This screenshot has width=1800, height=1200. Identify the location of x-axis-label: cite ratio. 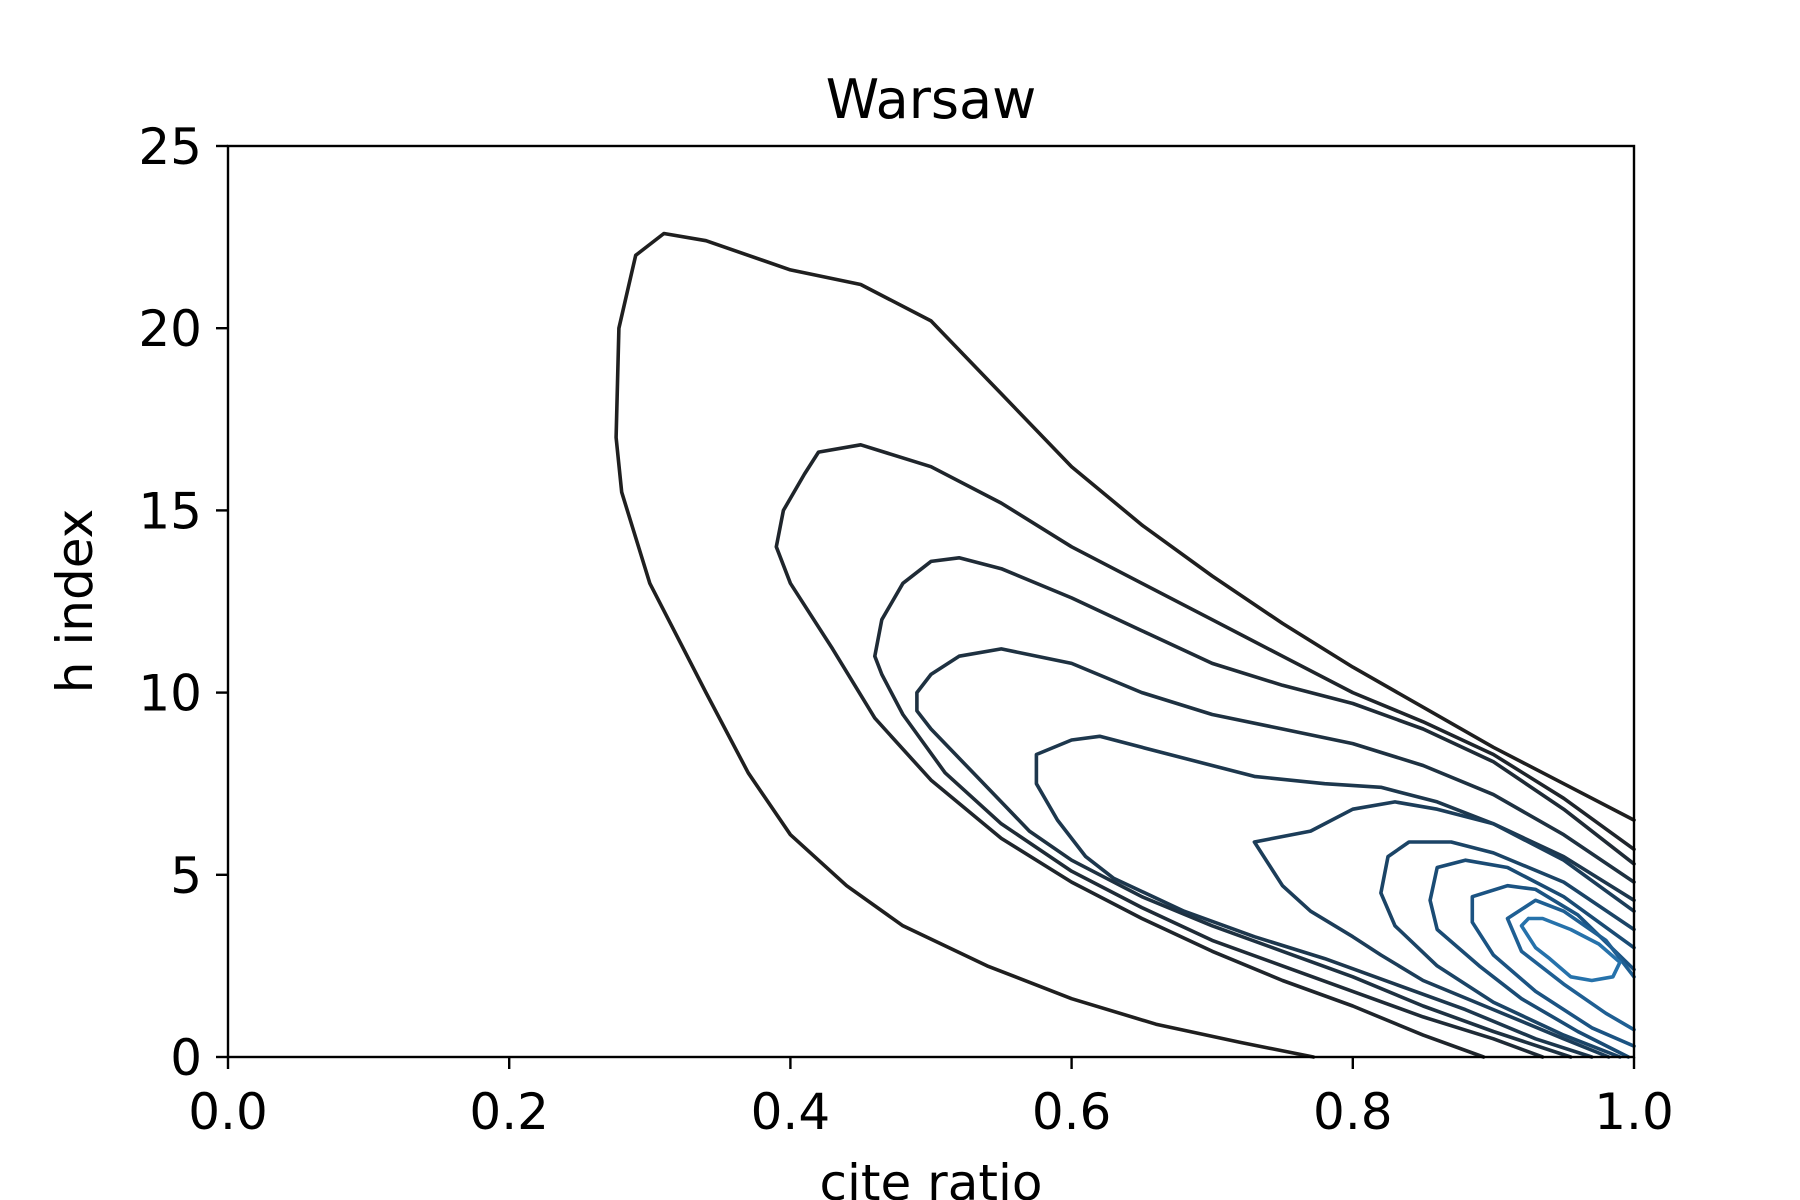
(931, 1177).